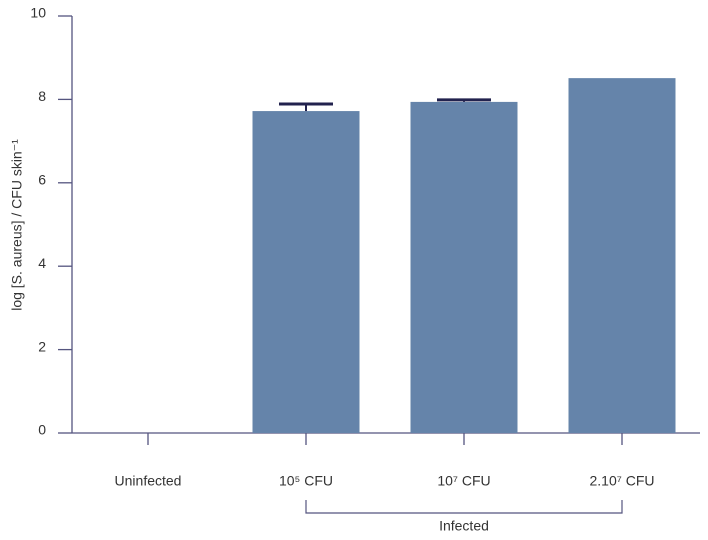 This screenshot has height=540, width=708. Describe the element at coordinates (42, 263) in the screenshot. I see `y-tick-label: 4` at that location.